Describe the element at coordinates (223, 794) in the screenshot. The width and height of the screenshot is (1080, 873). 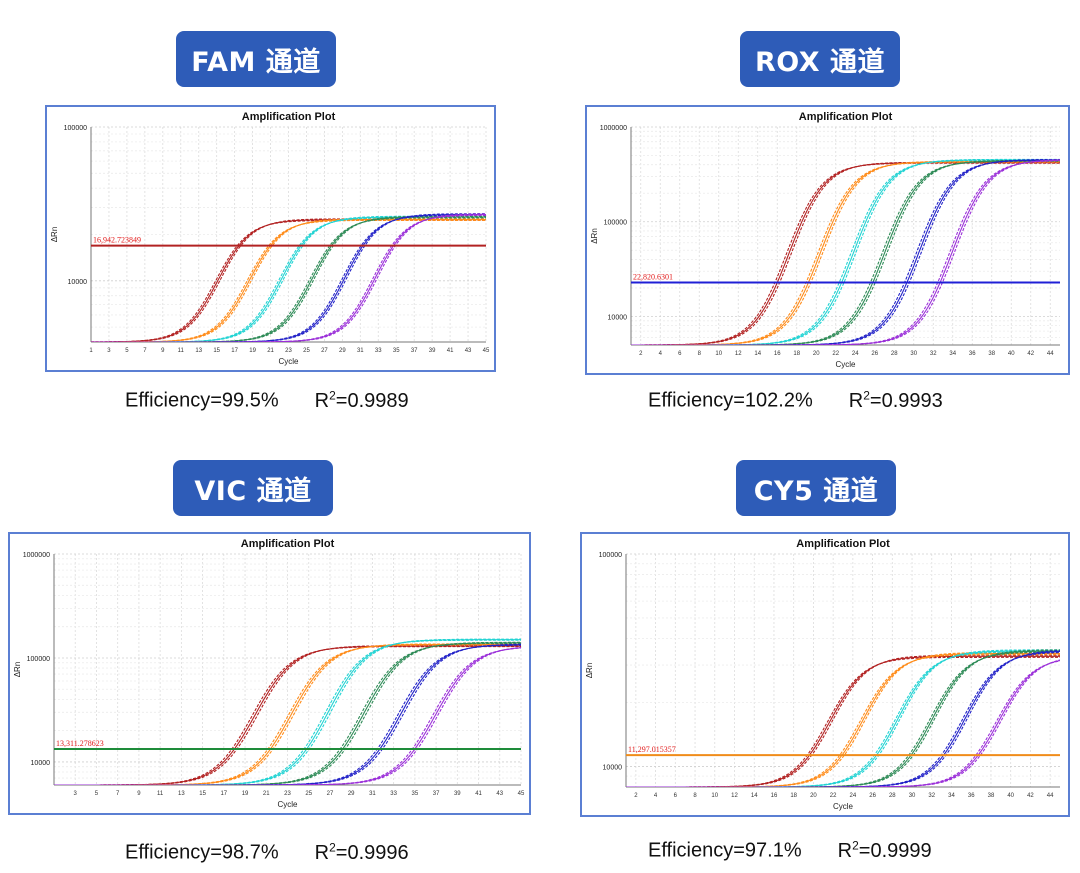
I see `x-tick-label: 17` at that location.